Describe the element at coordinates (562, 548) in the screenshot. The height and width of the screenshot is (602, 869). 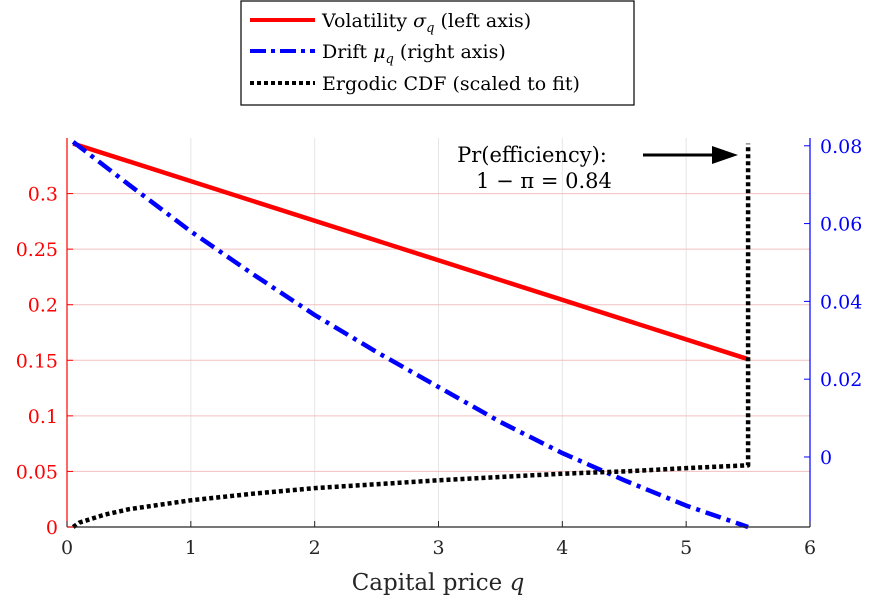
I see `tick-x-4: 4` at that location.